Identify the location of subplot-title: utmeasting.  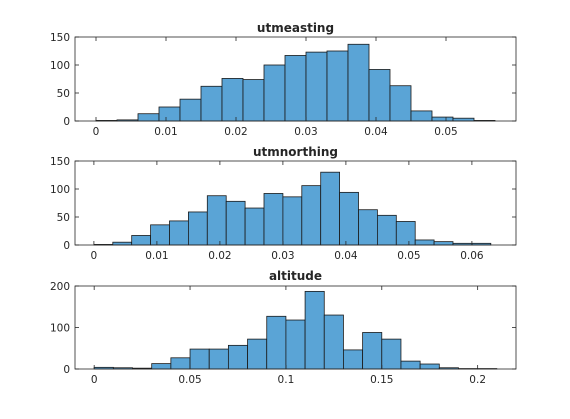
(295, 28).